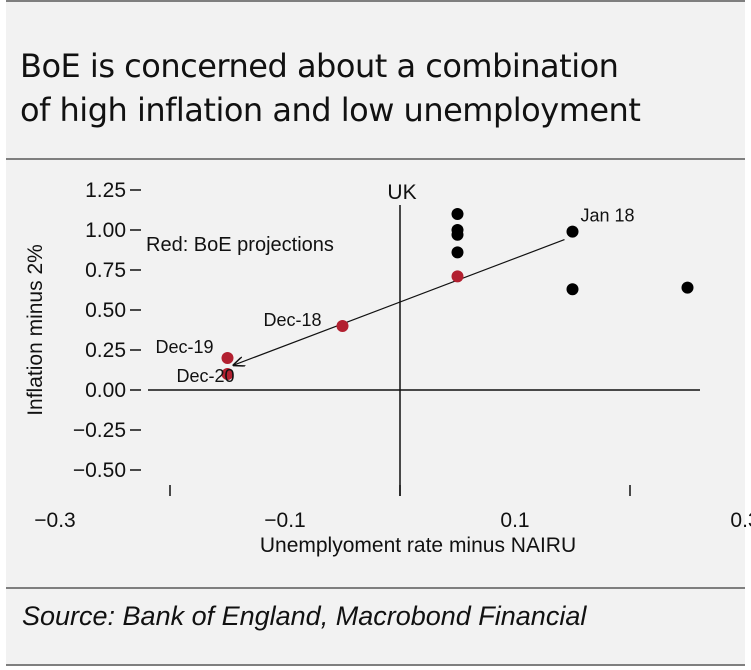  What do you see at coordinates (292, 320) in the screenshot?
I see `point-annotation: Dec-18` at bounding box center [292, 320].